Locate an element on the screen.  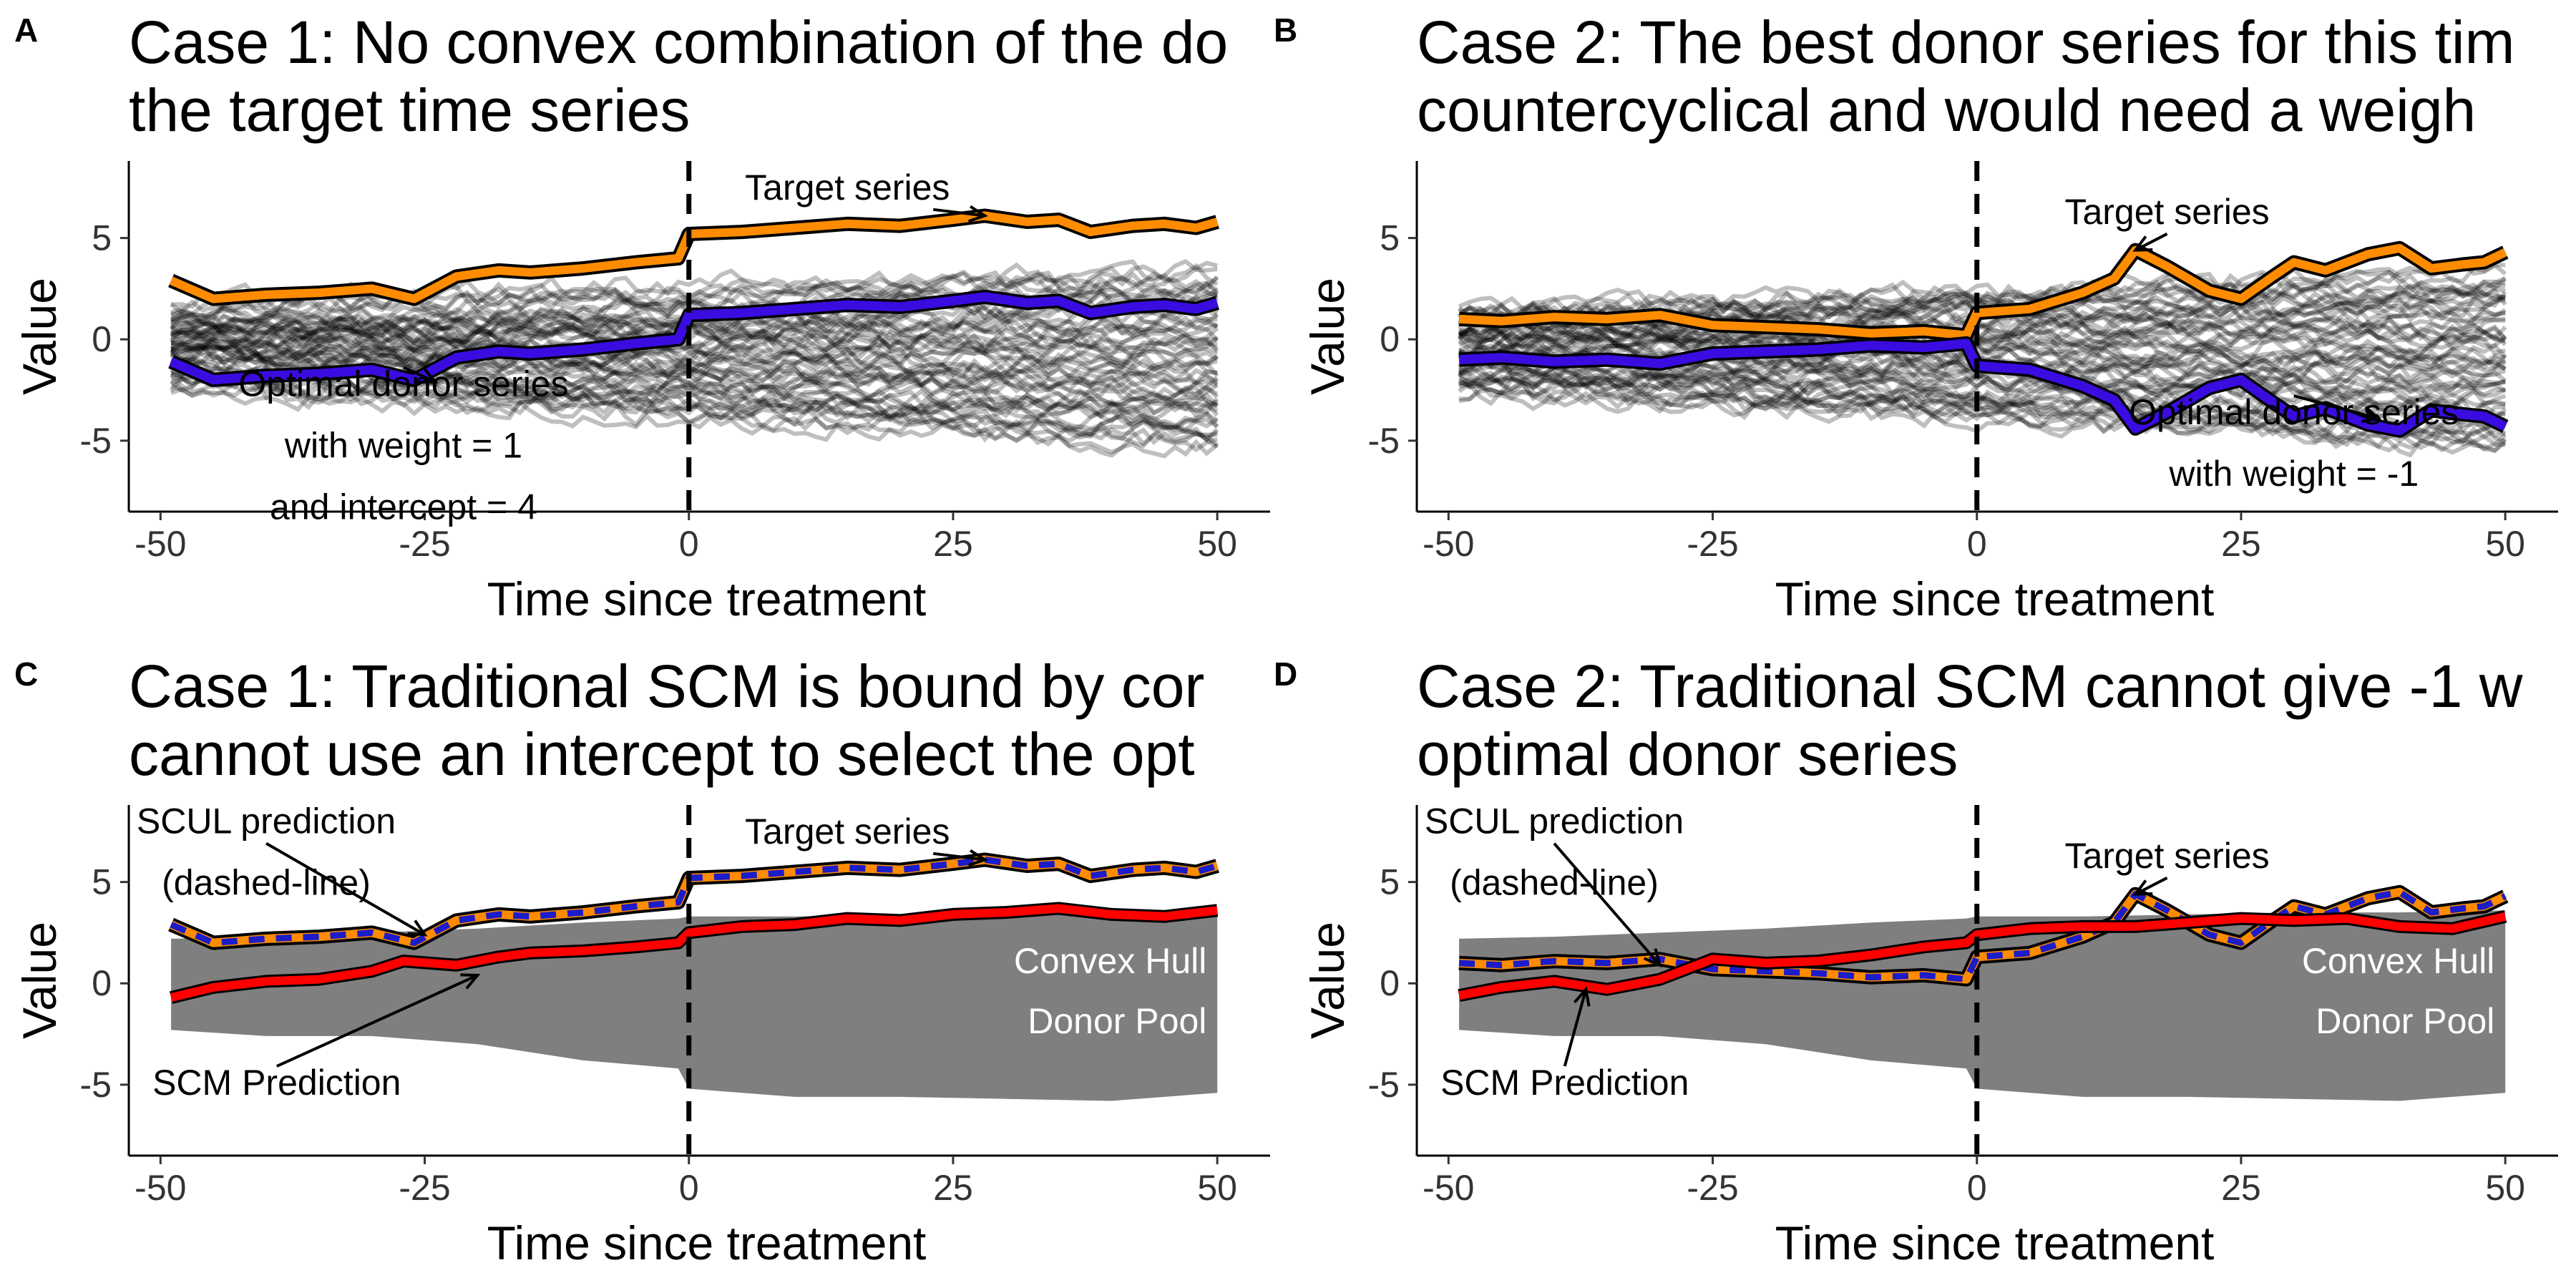
annotation-text: SCUL prediction is located at coordinates (1554, 821).